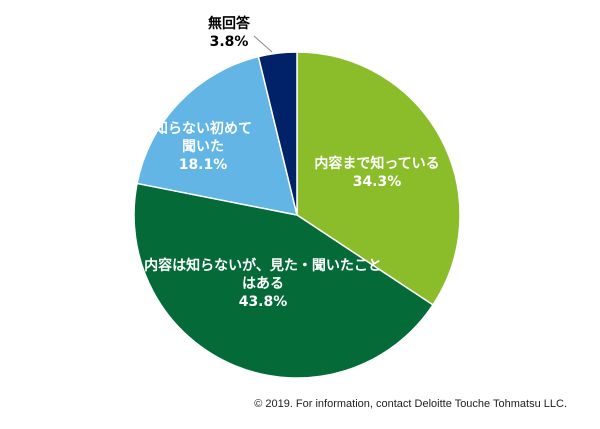 The image size is (600, 429). I want to click on slice-label-3: 無回答 3.8%, so click(229, 32).